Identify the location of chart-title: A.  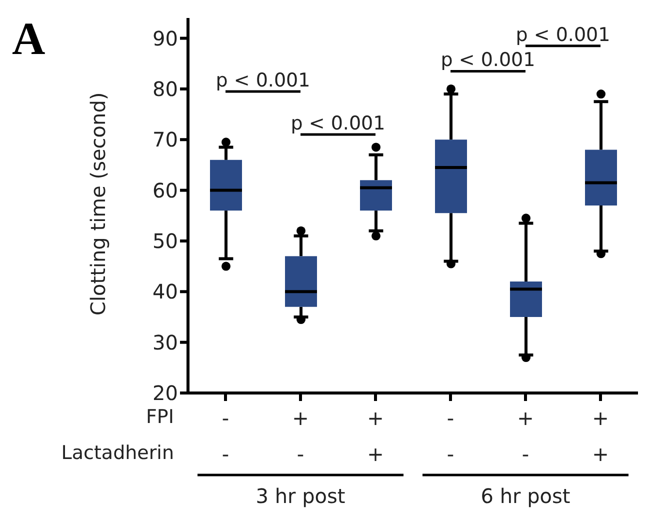
(29, 38).